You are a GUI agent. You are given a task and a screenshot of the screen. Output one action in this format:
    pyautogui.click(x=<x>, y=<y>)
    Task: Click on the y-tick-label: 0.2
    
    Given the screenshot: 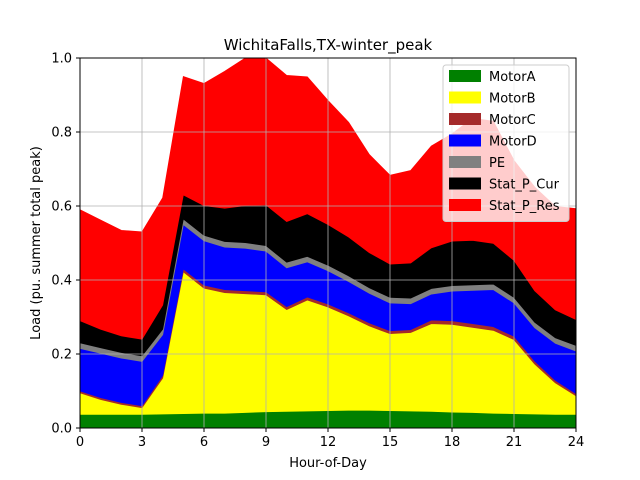 What is the action you would take?
    pyautogui.click(x=61, y=355)
    